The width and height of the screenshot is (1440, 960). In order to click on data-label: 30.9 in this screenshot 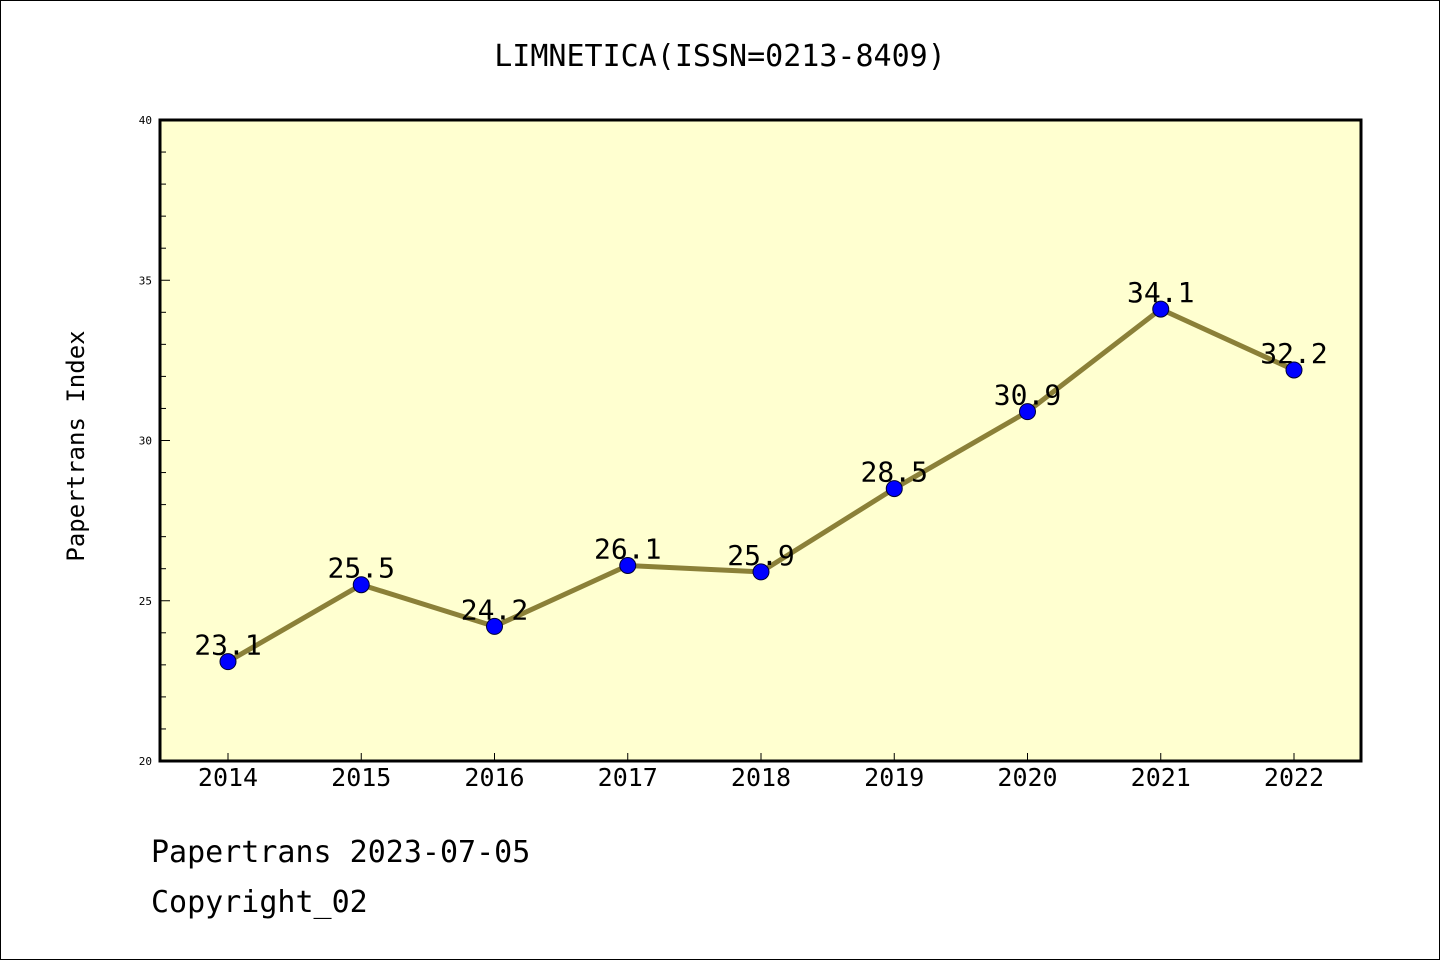, I will do `click(1027, 395)`.